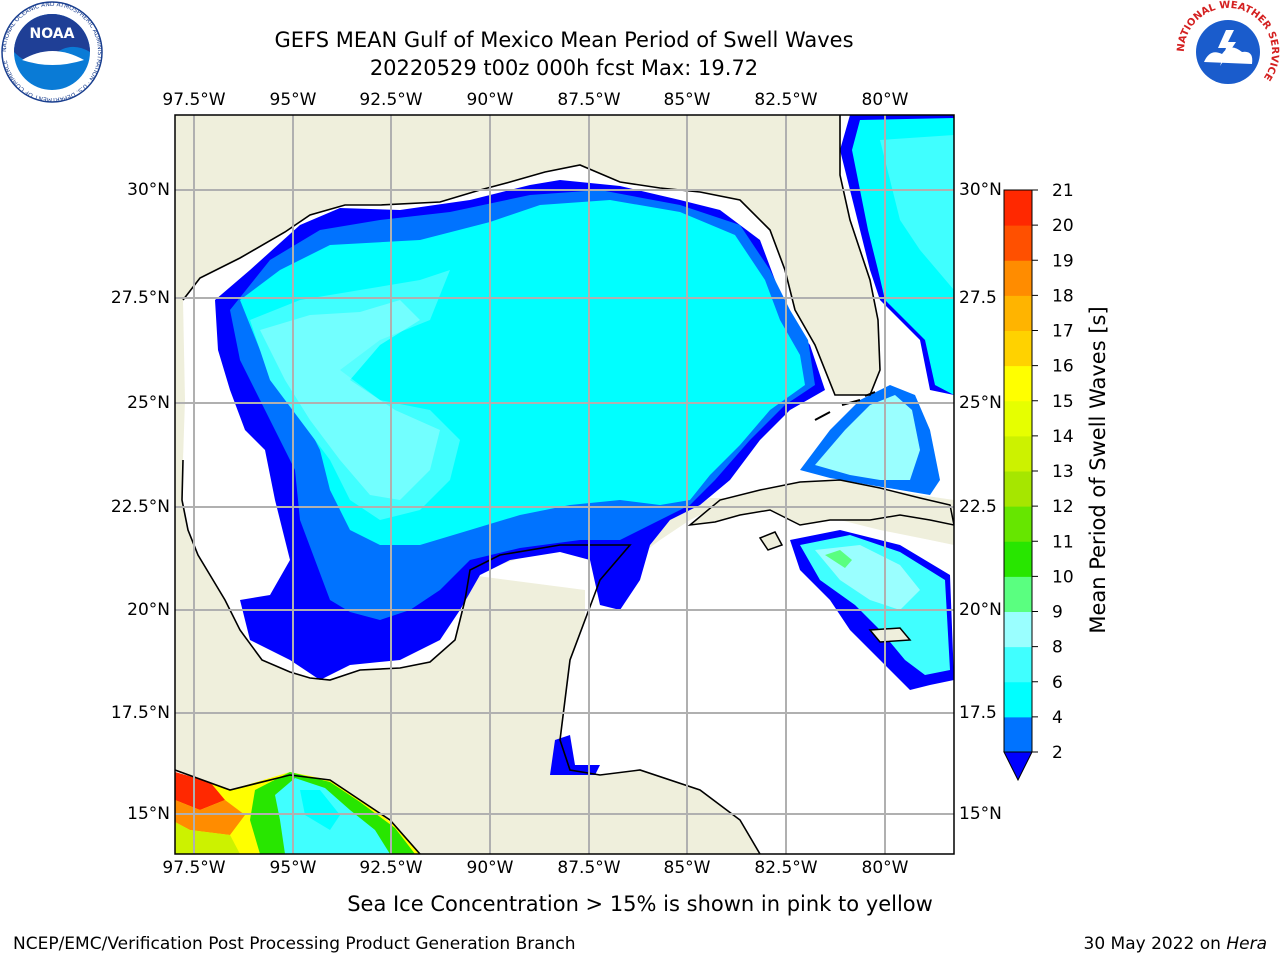 The height and width of the screenshot is (960, 1280). Describe the element at coordinates (978, 507) in the screenshot. I see `lat-label-right: 22.5` at that location.